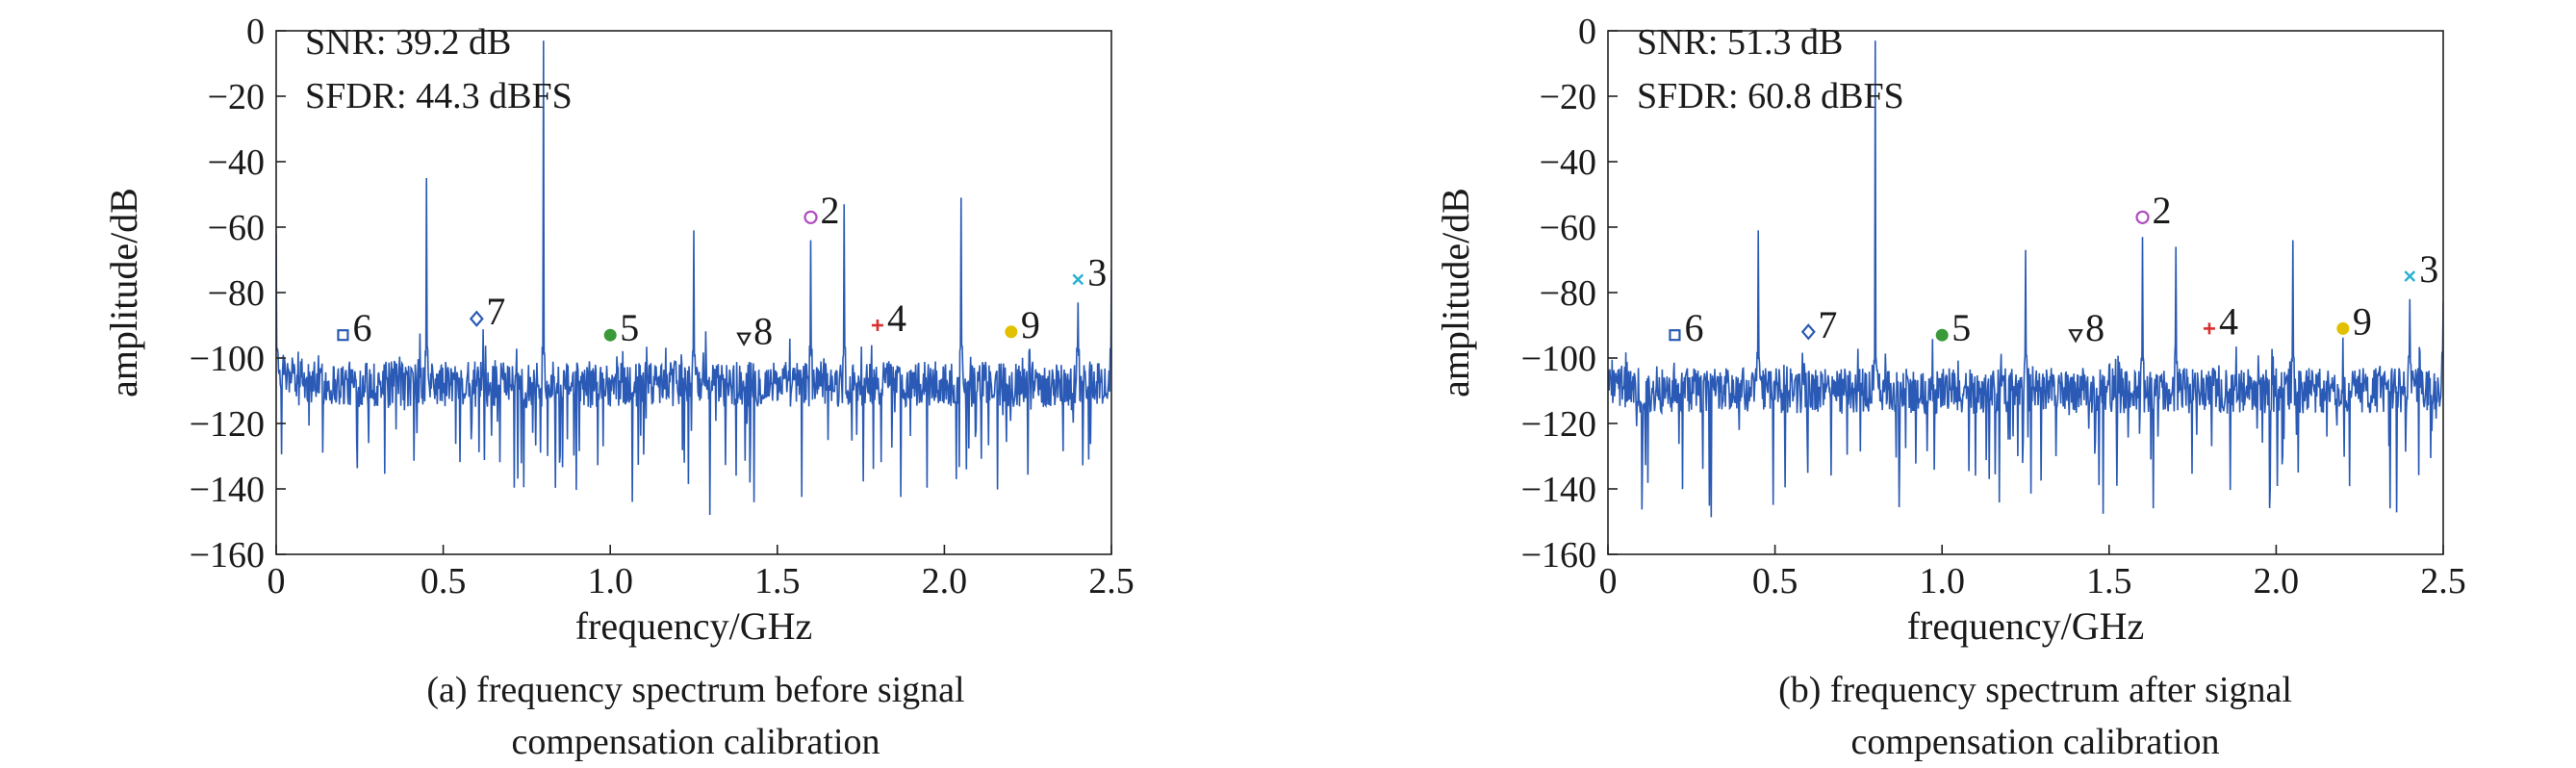 This screenshot has width=2576, height=768. Describe the element at coordinates (408, 42) in the screenshot. I see `snr-annotation: SNR: 39.2 dB` at that location.